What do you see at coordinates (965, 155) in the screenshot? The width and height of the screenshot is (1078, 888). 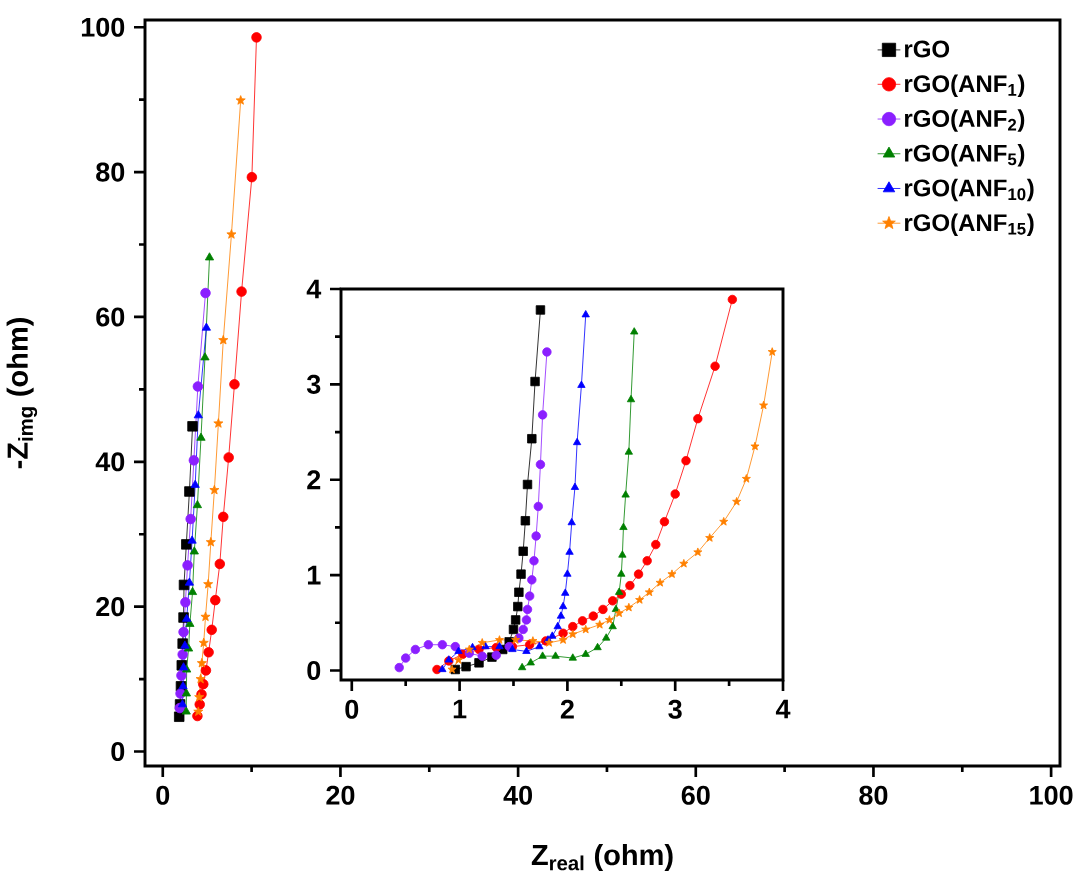 I see `legend-label: rGO(ANF$_{5}$)` at bounding box center [965, 155].